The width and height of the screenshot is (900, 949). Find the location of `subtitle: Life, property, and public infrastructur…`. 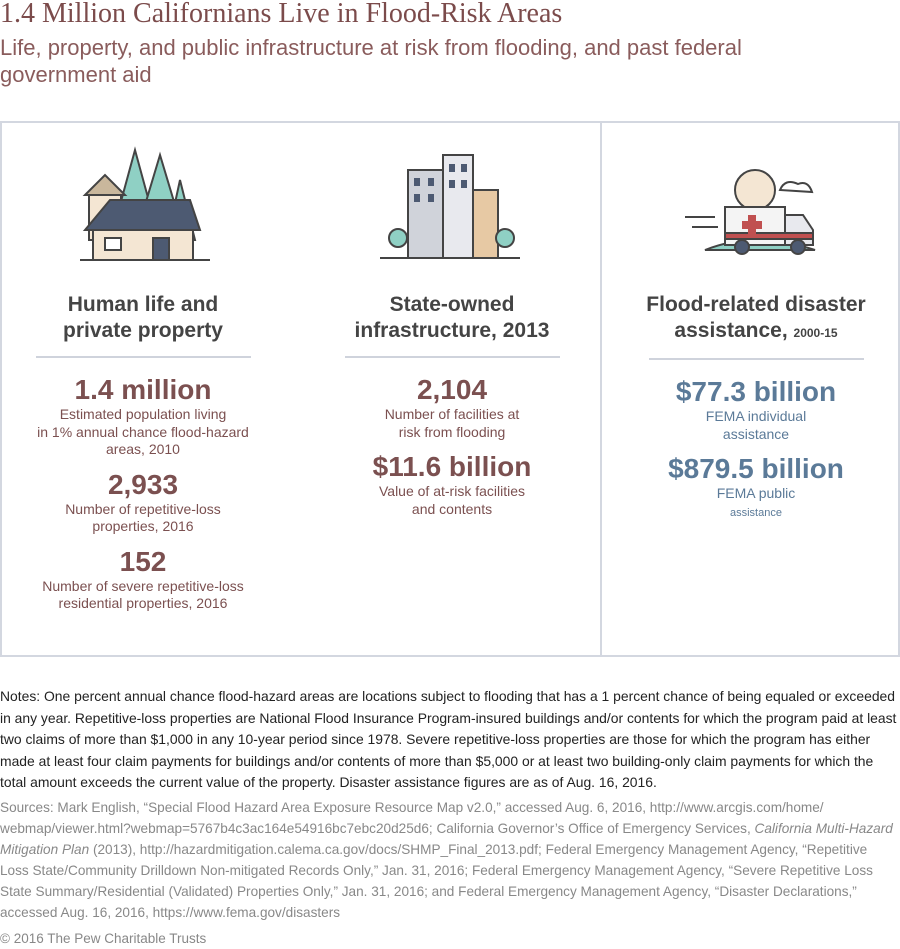

subtitle: Life, property, and public infrastructur… is located at coordinates (371, 61).